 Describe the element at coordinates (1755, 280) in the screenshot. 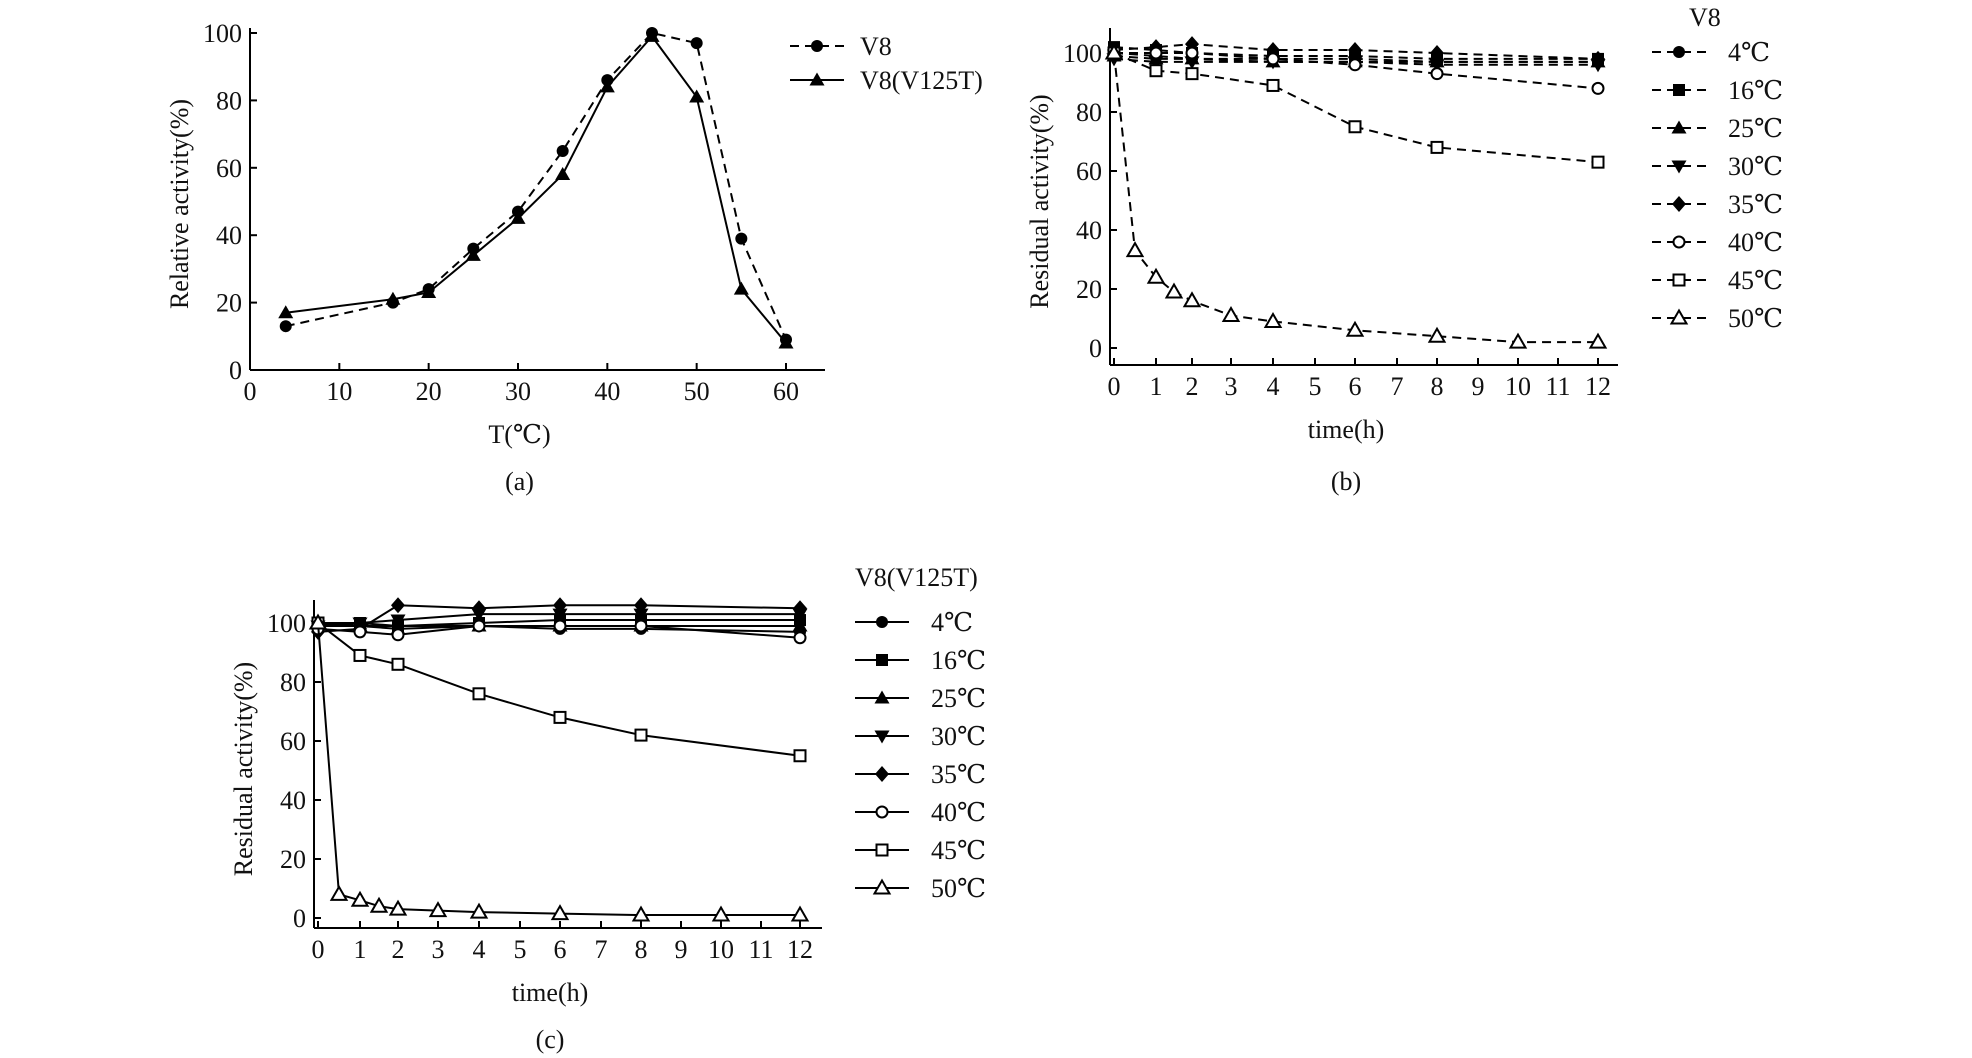

I see `legend-label: 45℃` at that location.